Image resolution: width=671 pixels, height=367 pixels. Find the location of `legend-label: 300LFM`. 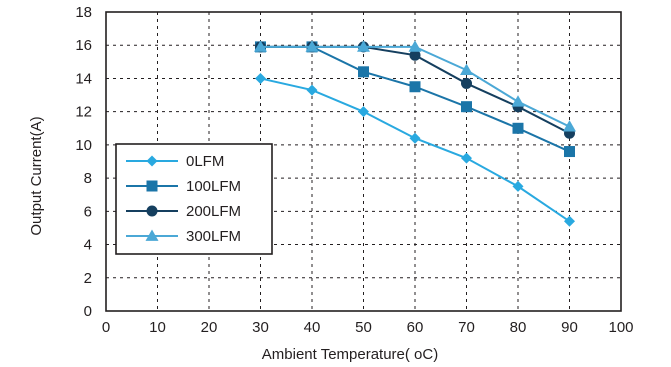

legend-label: 300LFM is located at coordinates (213, 236).